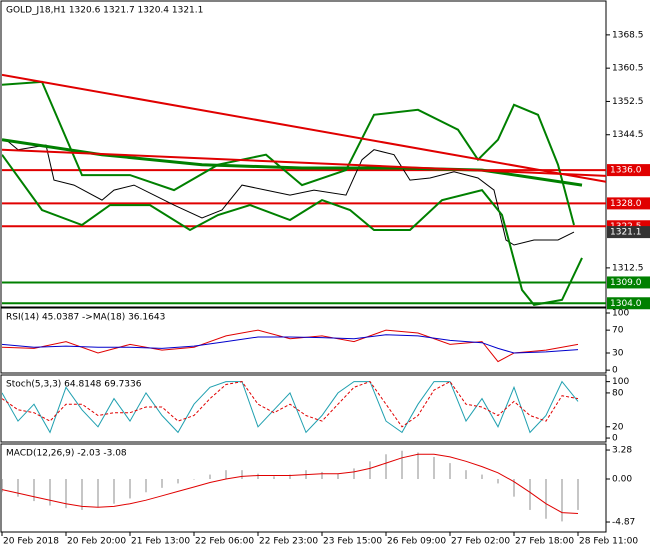 The height and width of the screenshot is (550, 650). I want to click on x-tick-label: 28 Feb 11:00, so click(608, 542).